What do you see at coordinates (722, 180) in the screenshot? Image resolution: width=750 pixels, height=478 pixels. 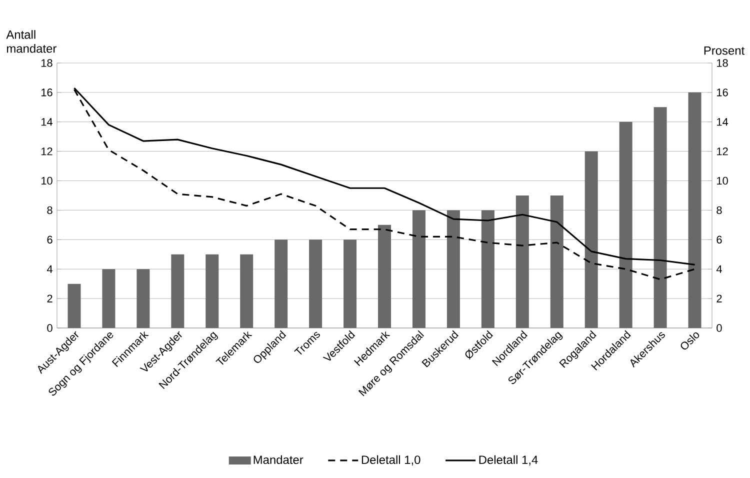 I see `y2-tick-label: 10` at bounding box center [722, 180].